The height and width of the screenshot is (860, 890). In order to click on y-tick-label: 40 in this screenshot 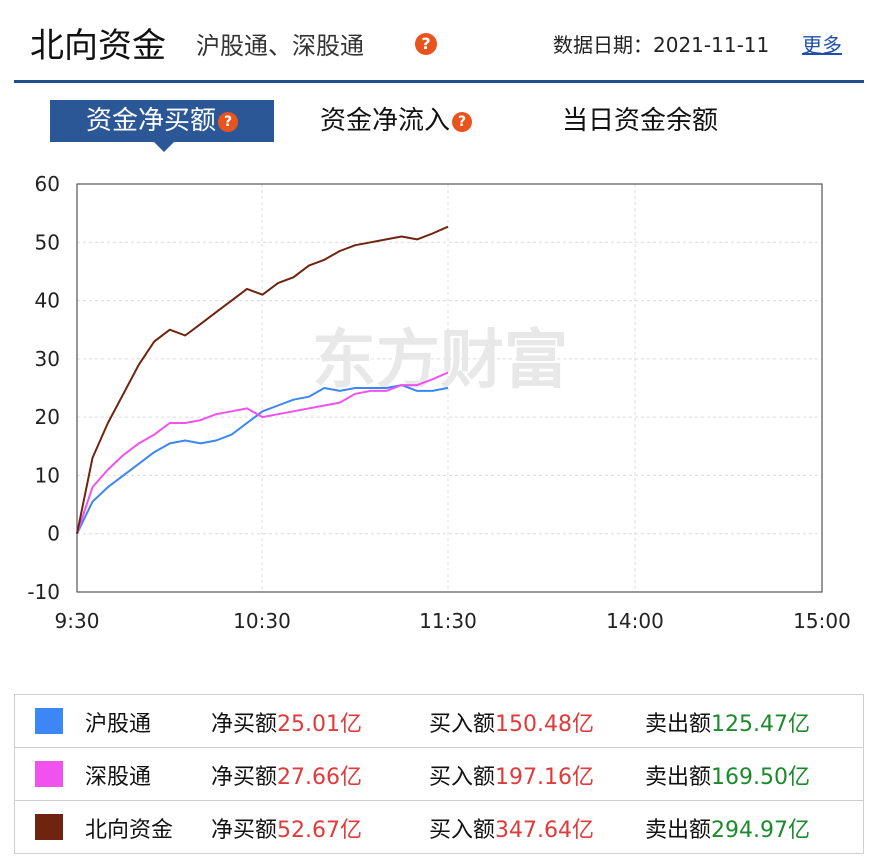, I will do `click(47, 301)`.